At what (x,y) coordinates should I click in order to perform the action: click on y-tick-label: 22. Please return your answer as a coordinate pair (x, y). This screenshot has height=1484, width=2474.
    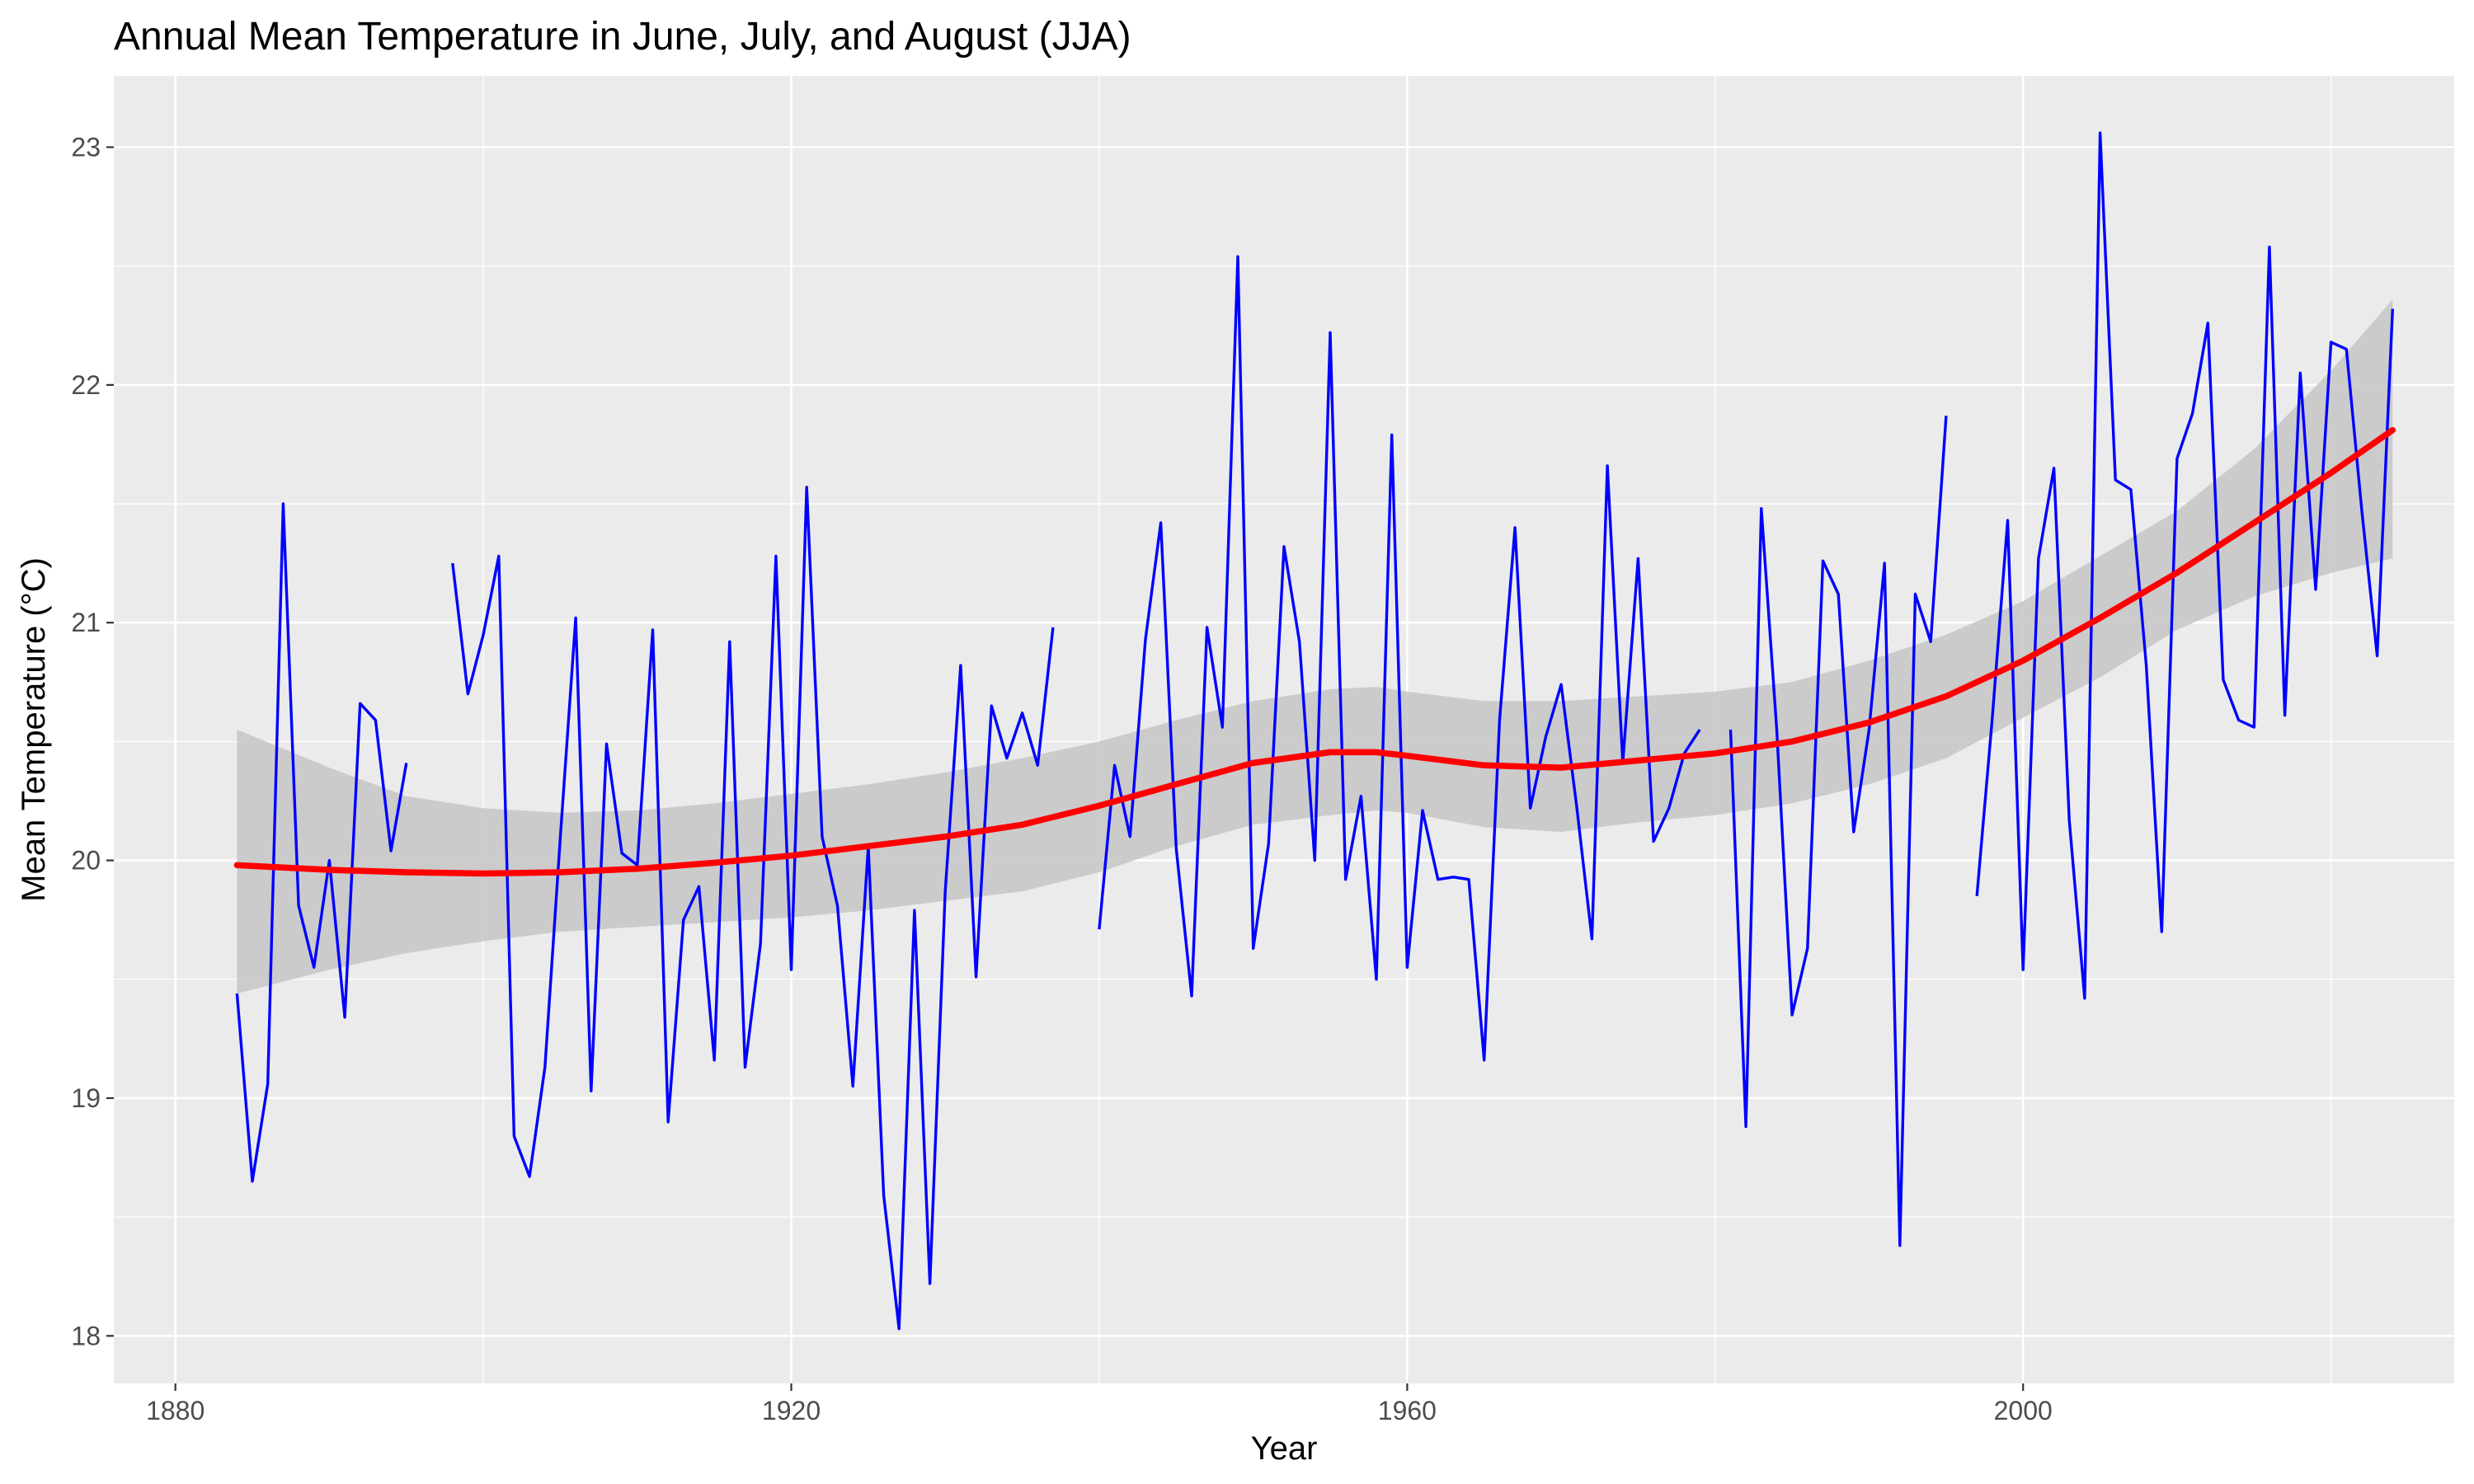
    Looking at the image, I should click on (86, 385).